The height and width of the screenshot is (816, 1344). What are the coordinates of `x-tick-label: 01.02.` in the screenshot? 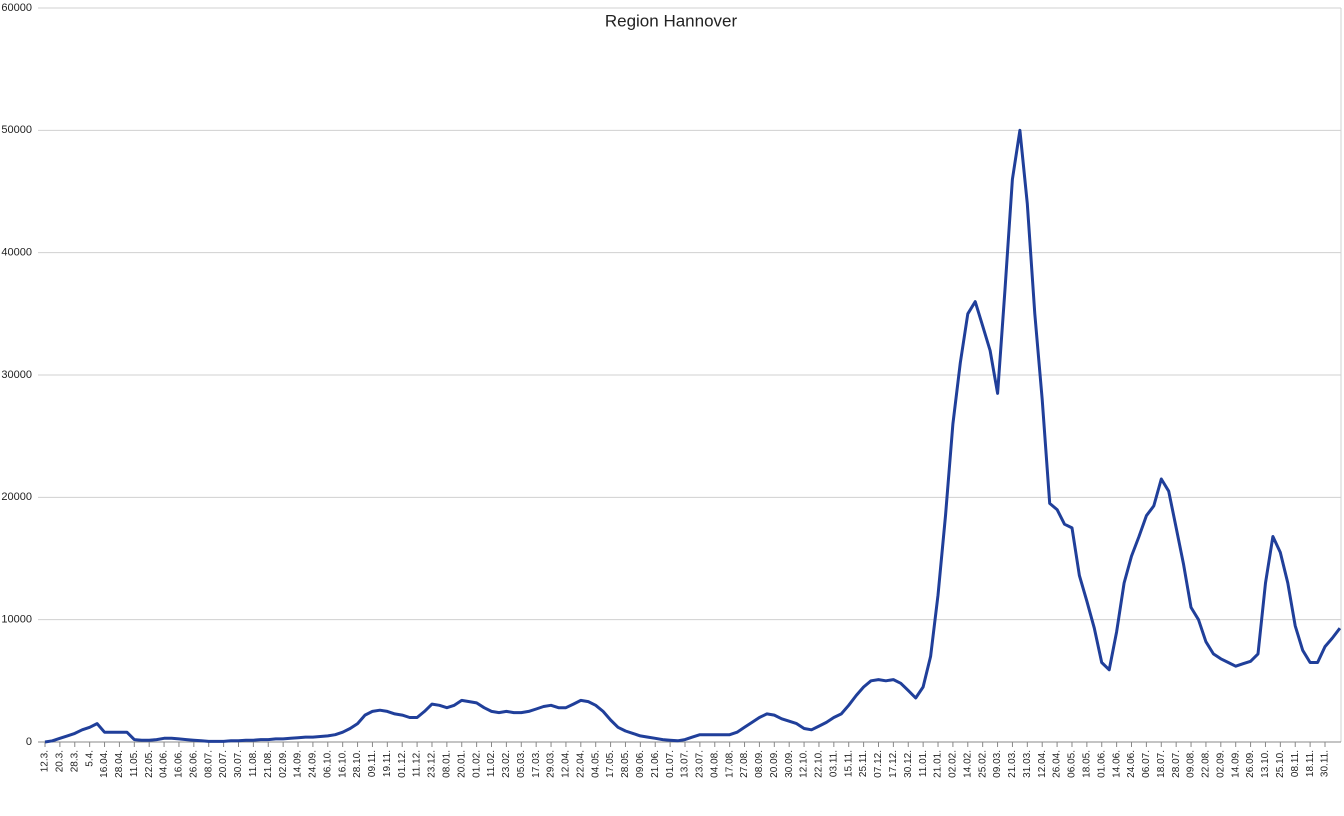 It's located at (476, 764).